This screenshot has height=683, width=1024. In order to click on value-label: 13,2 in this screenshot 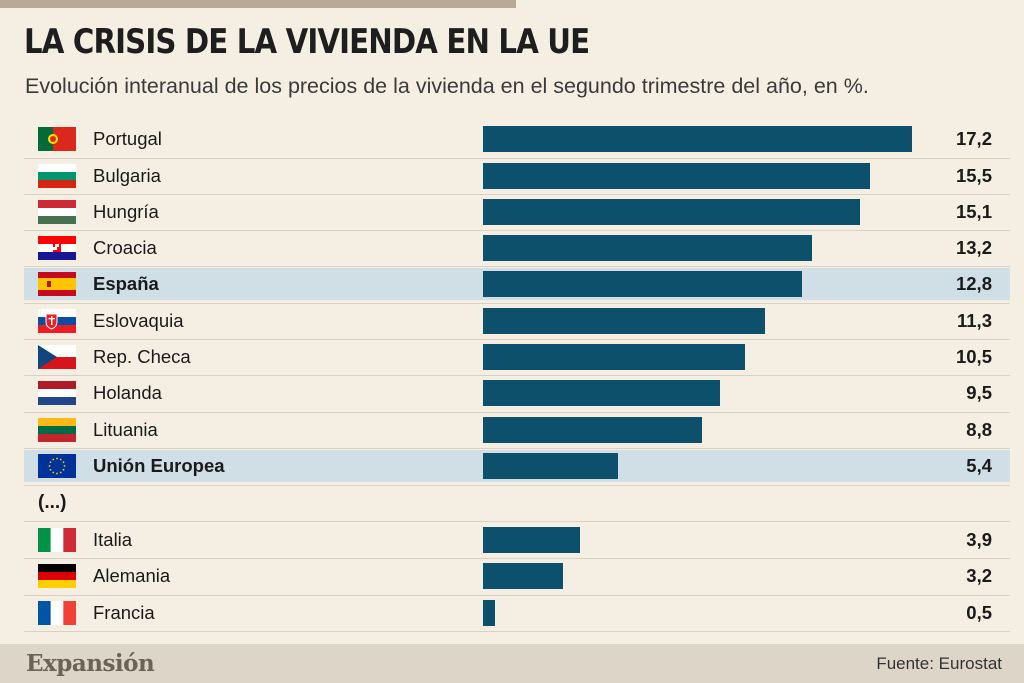, I will do `click(973, 247)`.